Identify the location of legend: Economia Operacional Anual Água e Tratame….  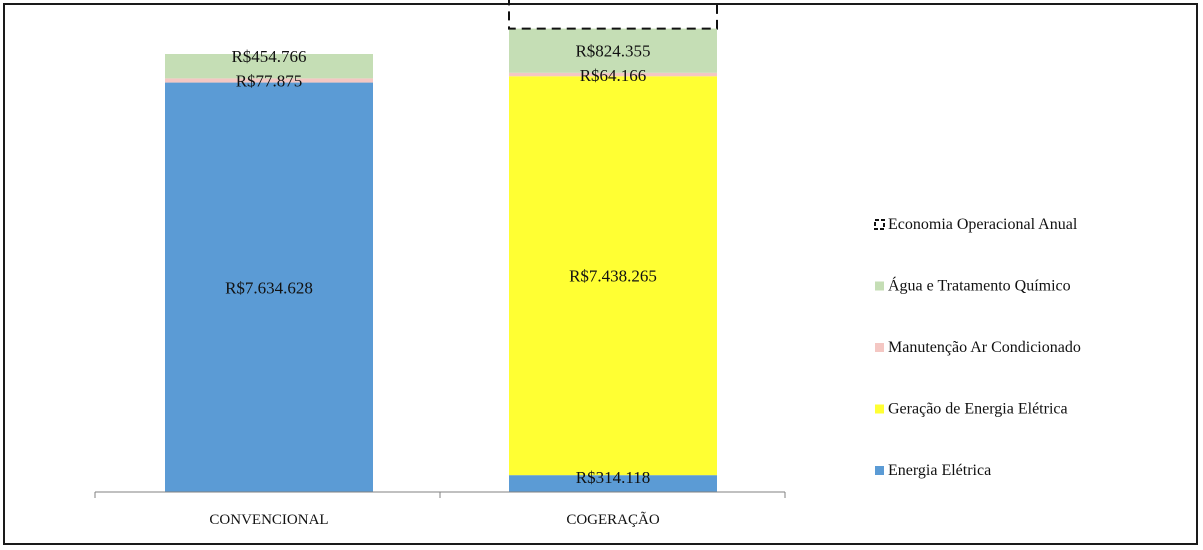
(977, 347).